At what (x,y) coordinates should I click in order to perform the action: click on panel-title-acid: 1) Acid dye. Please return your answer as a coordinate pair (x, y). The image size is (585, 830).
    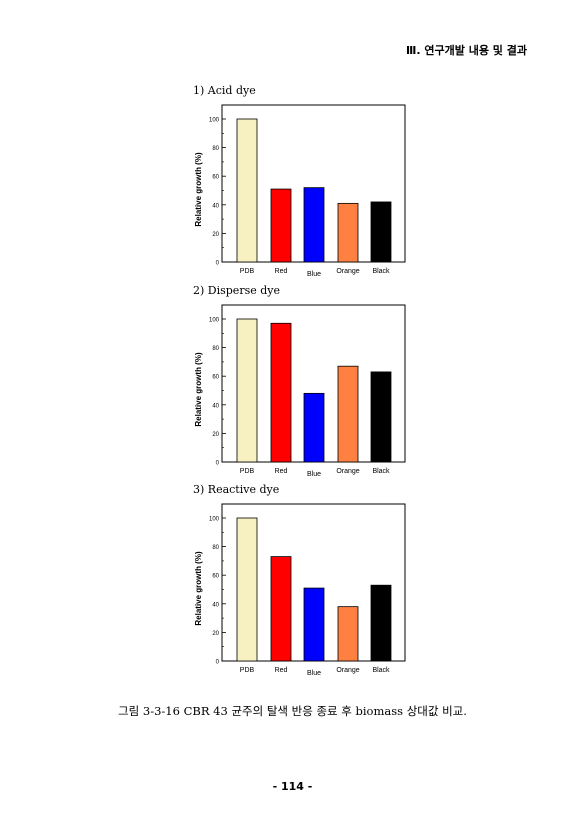
    Looking at the image, I should click on (224, 90).